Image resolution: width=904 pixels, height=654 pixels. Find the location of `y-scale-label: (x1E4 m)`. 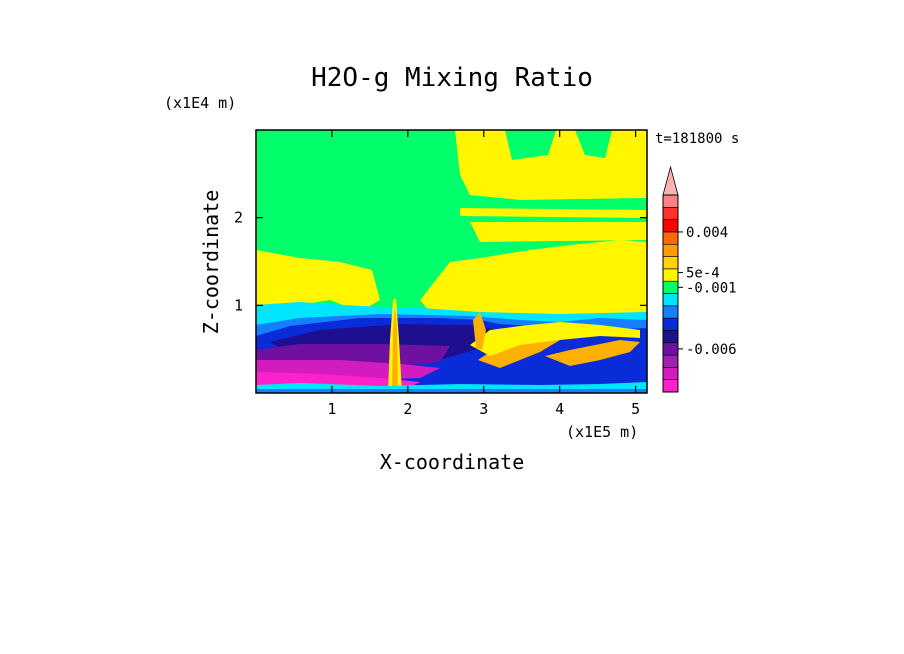

y-scale-label: (x1E4 m) is located at coordinates (200, 103).